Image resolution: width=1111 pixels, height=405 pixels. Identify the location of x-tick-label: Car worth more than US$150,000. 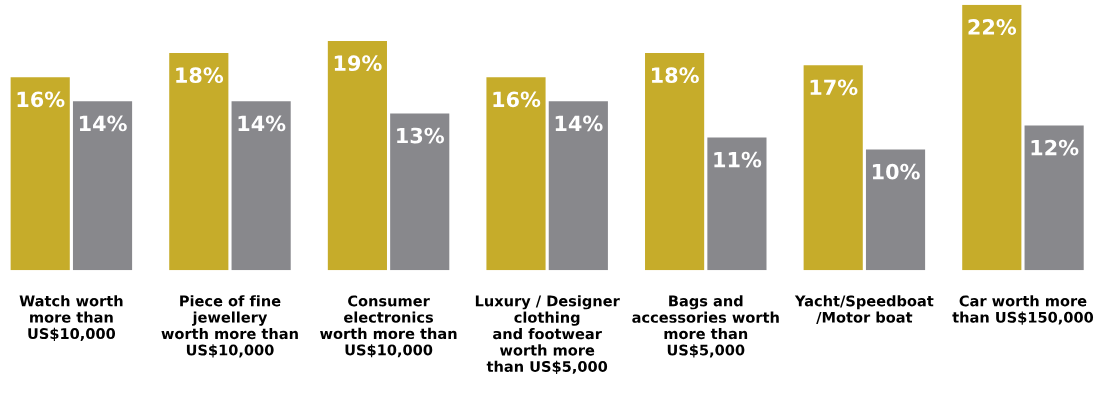
(1023, 310).